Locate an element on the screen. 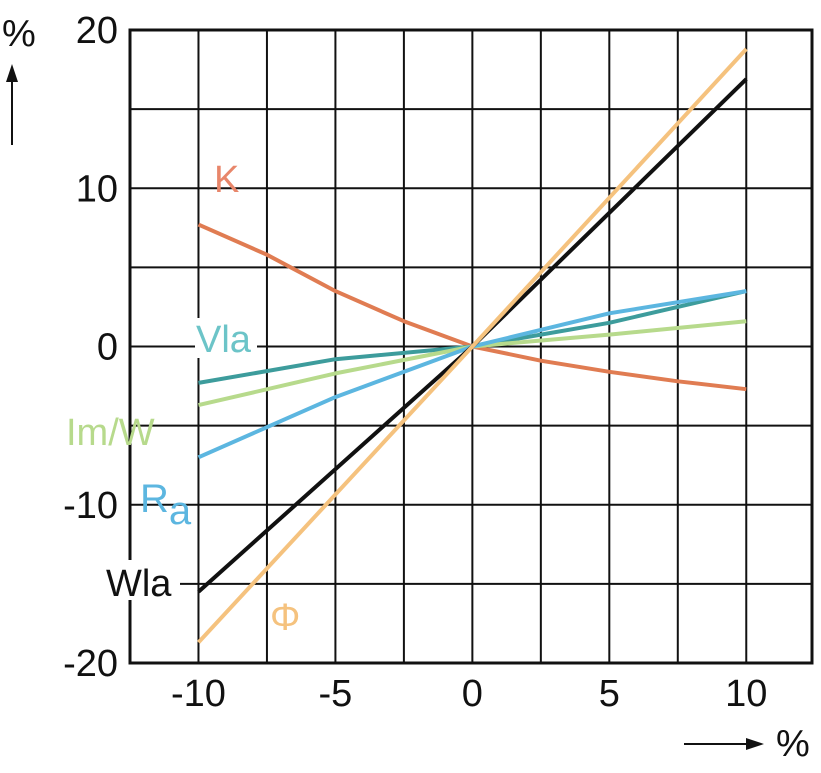 The width and height of the screenshot is (821, 773). y-tick-label: -20 is located at coordinates (90, 664).